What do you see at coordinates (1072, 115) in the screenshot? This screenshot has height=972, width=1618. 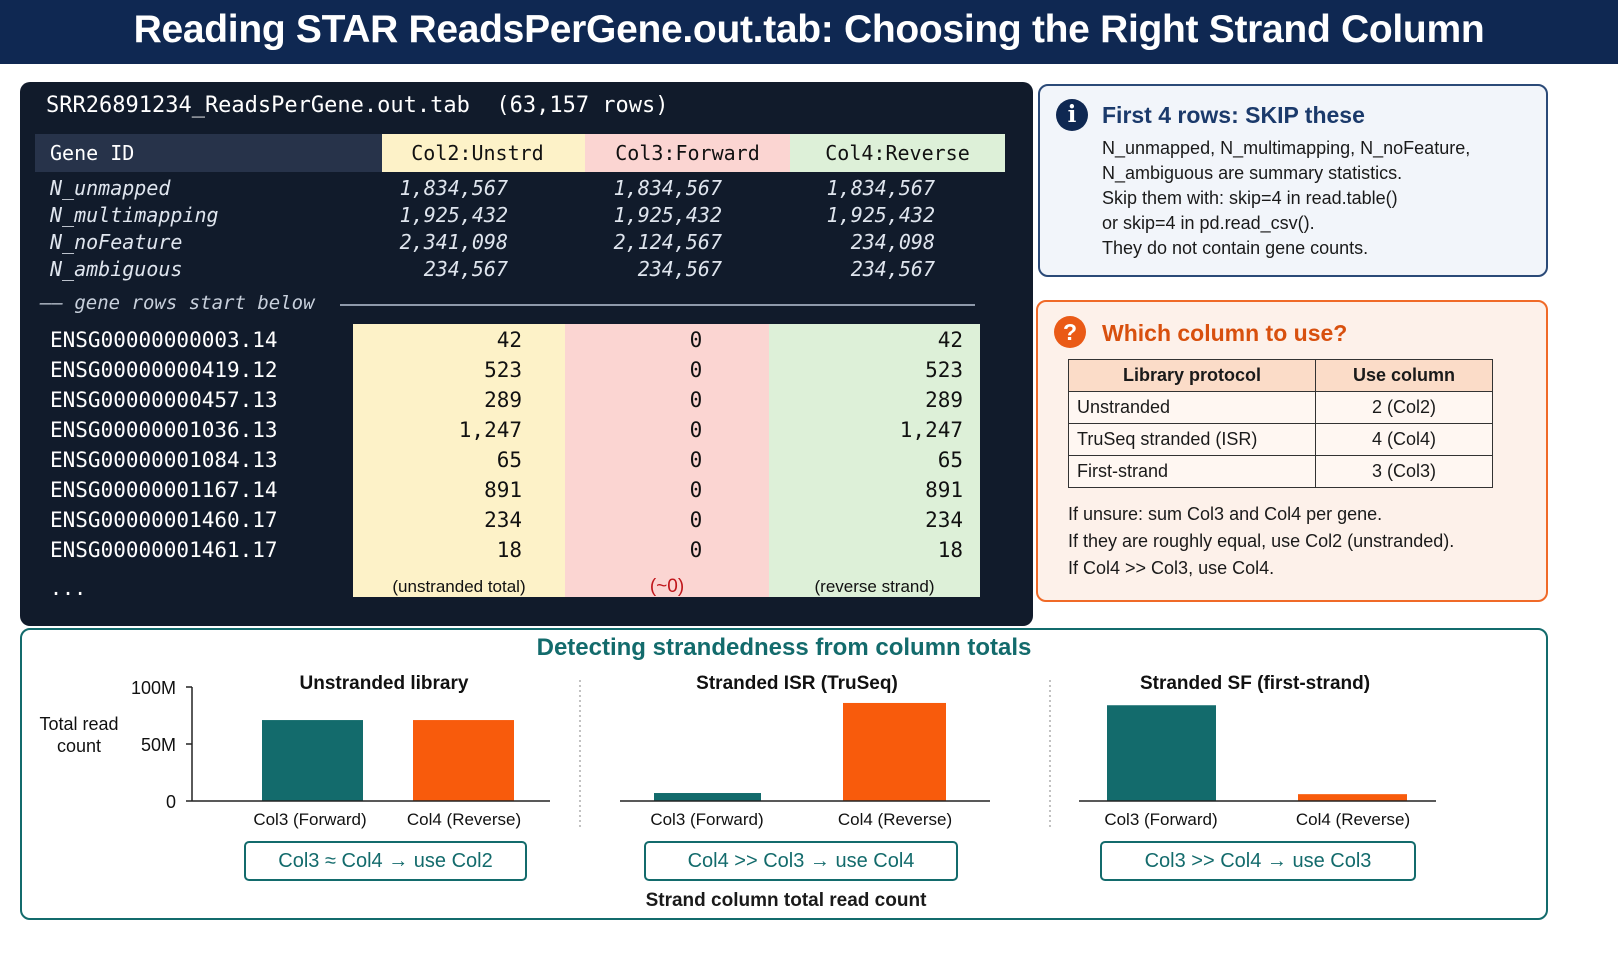 I see `info-icon: i` at bounding box center [1072, 115].